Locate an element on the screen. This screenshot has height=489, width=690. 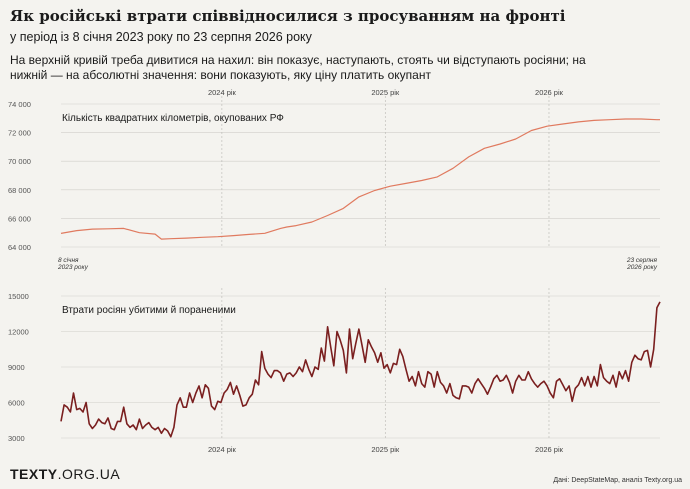
panel-title-losses: Втрати росіян убитими й пораненими is located at coordinates (149, 310).